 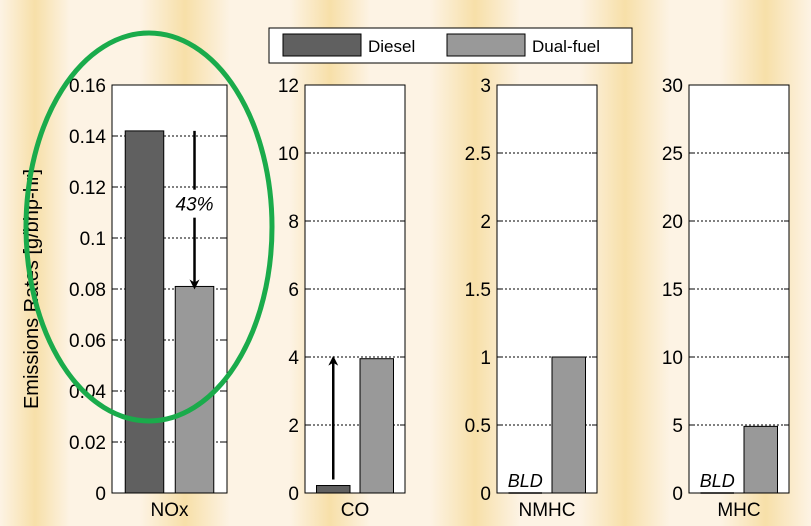 I want to click on y-tick-label: 0.16, so click(x=87, y=86).